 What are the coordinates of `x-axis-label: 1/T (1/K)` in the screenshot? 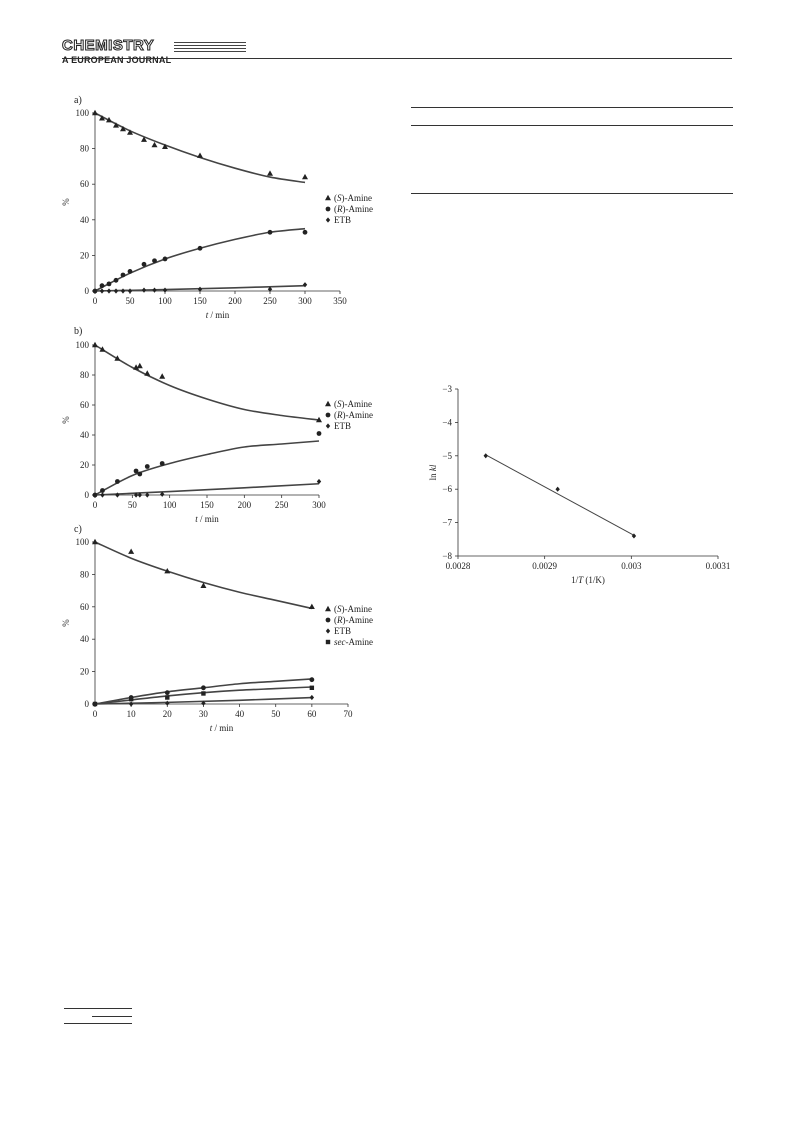 It's located at (588, 580).